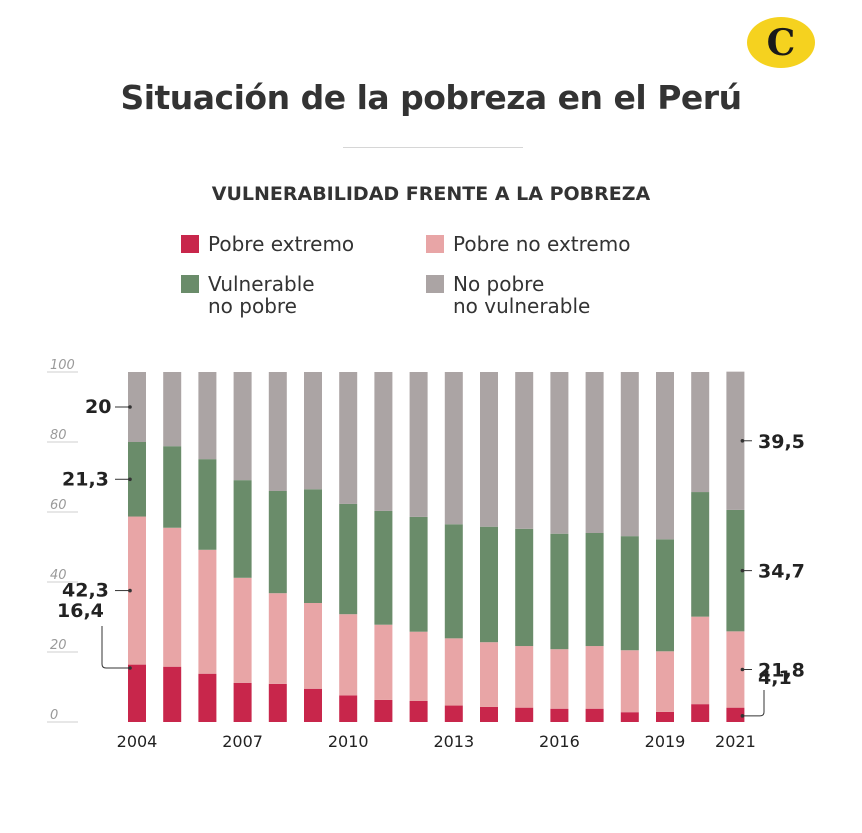 The height and width of the screenshot is (833, 862). Describe the element at coordinates (431, 97) in the screenshot. I see `page-title: Situación de la pobreza en el Perú` at that location.